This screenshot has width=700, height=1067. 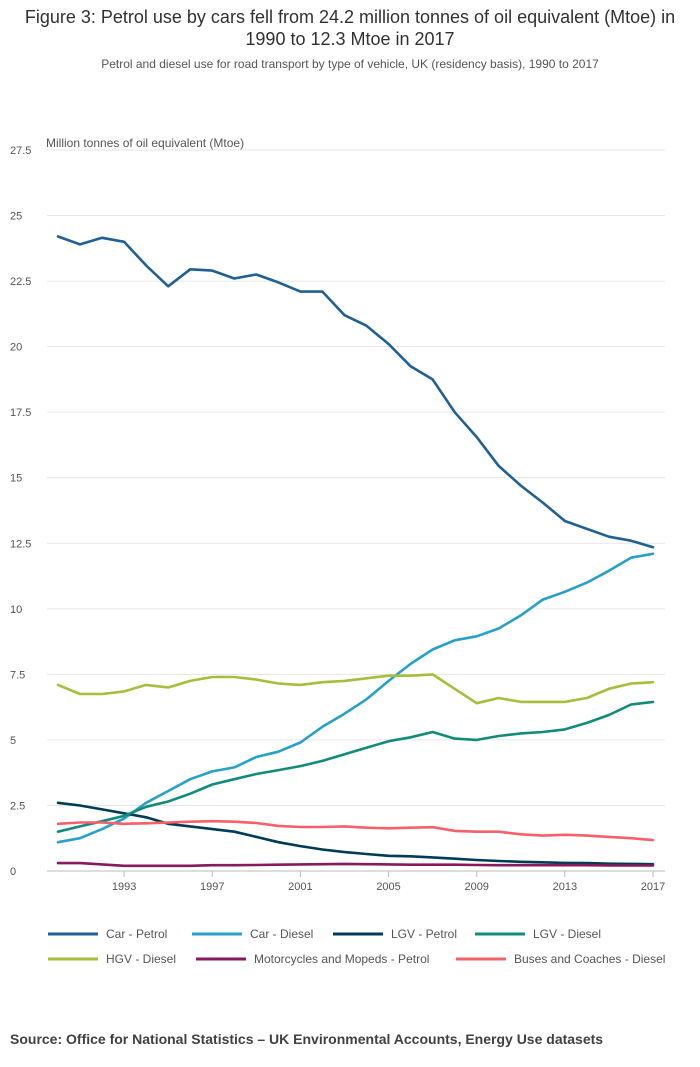 What do you see at coordinates (20, 282) in the screenshot?
I see `y-tick-label: 22.5` at bounding box center [20, 282].